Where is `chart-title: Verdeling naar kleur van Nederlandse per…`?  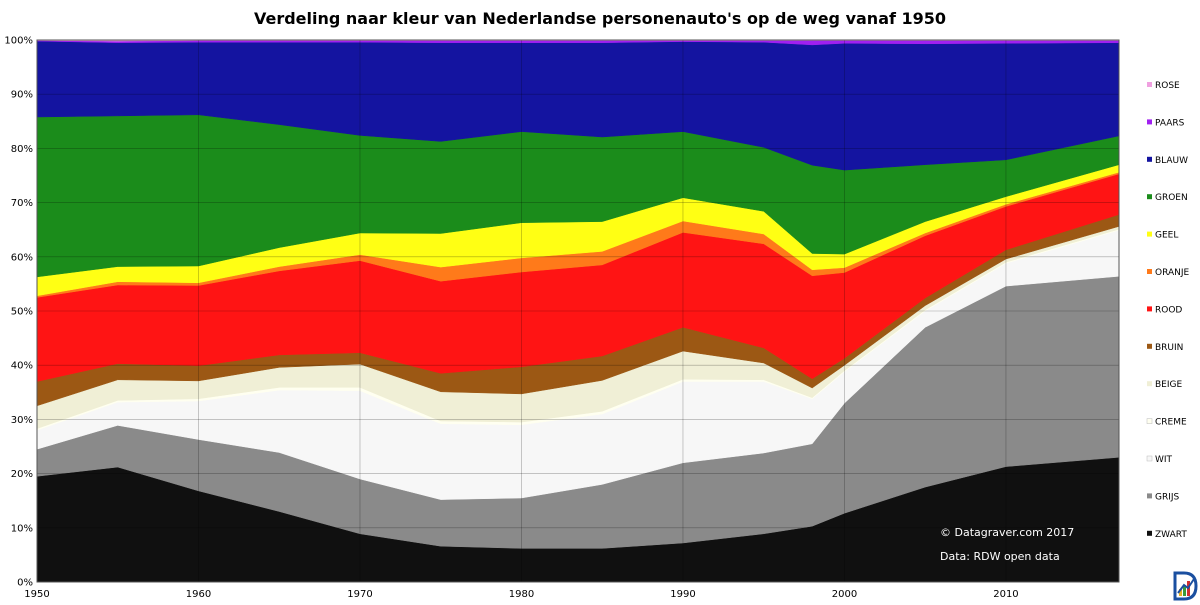
chart-title: Verdeling naar kleur van Nederlandse per… is located at coordinates (600, 18).